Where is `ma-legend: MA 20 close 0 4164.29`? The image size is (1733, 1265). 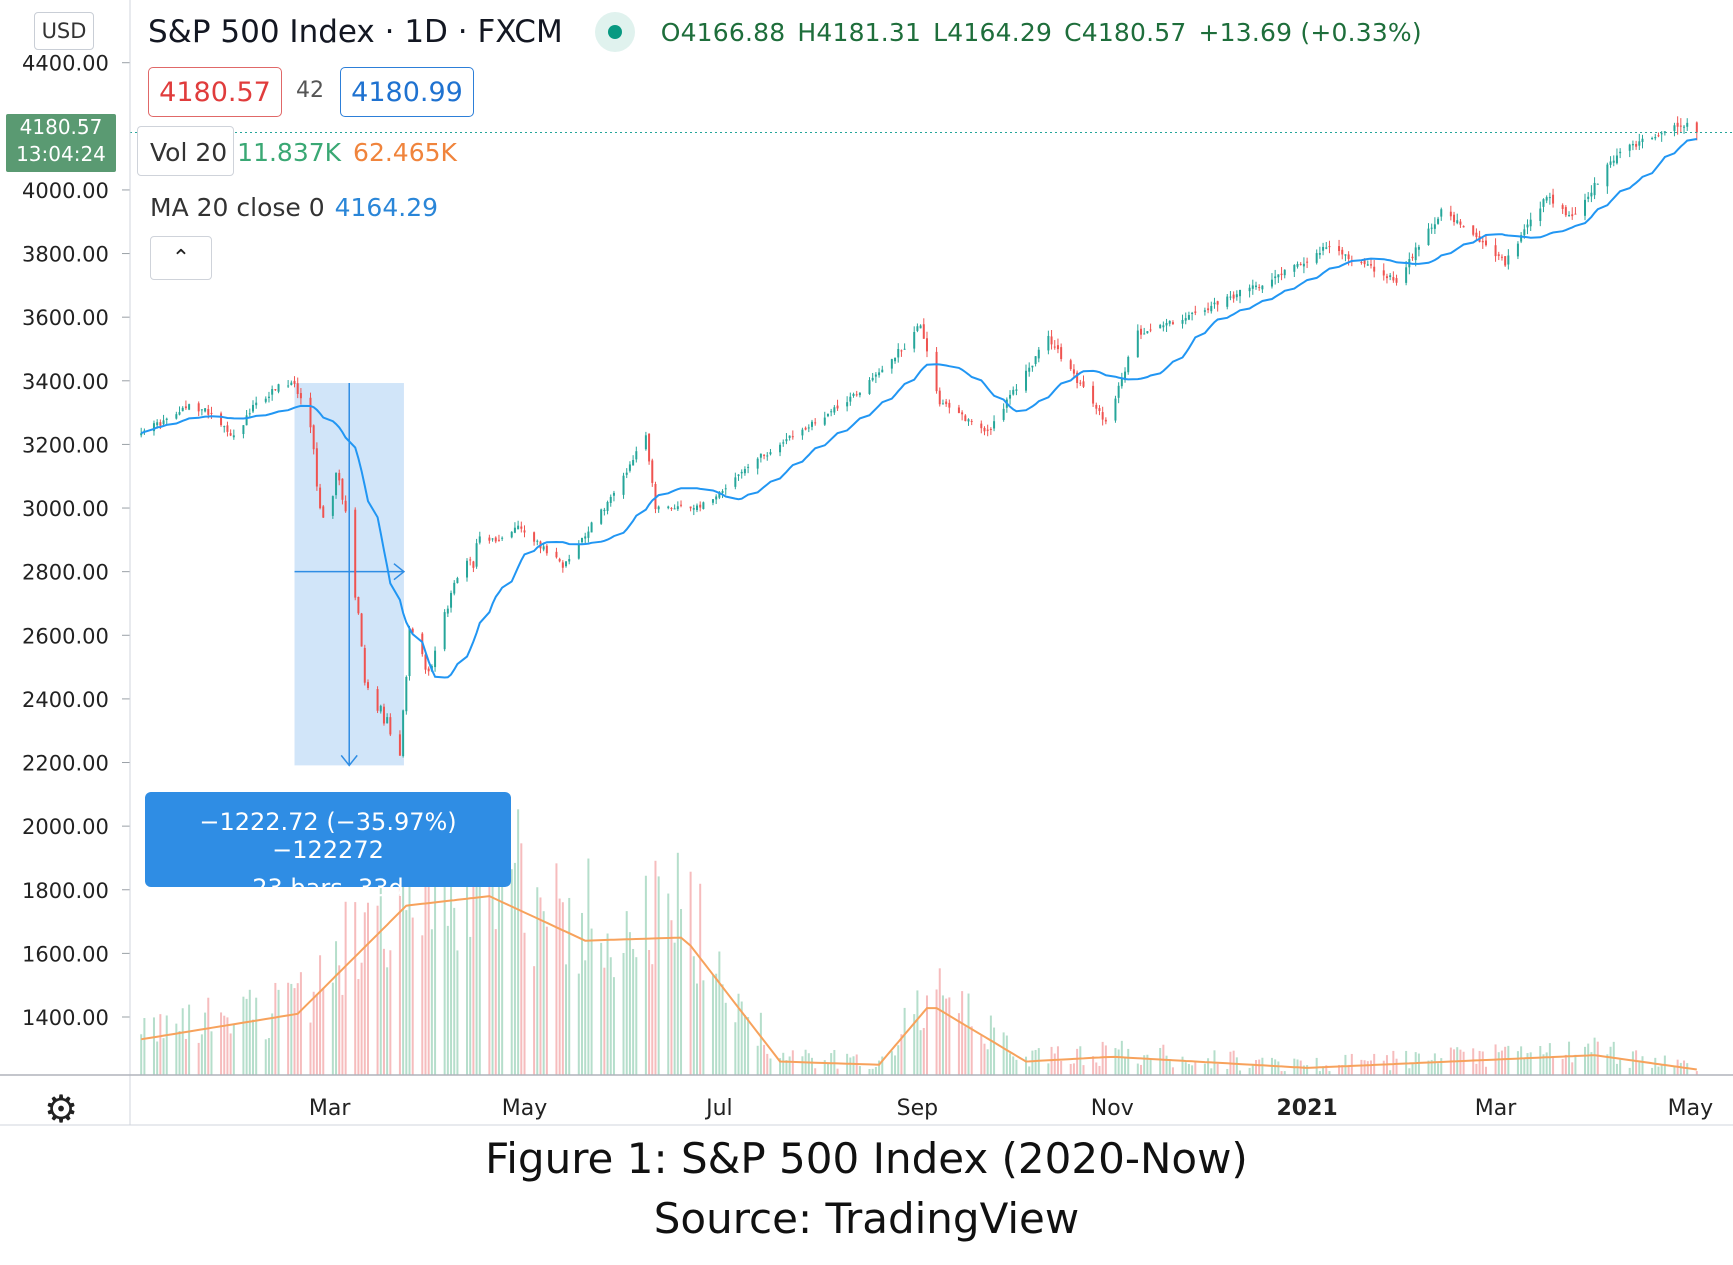
ma-legend: MA 20 close 0 4164.29 is located at coordinates (294, 207).